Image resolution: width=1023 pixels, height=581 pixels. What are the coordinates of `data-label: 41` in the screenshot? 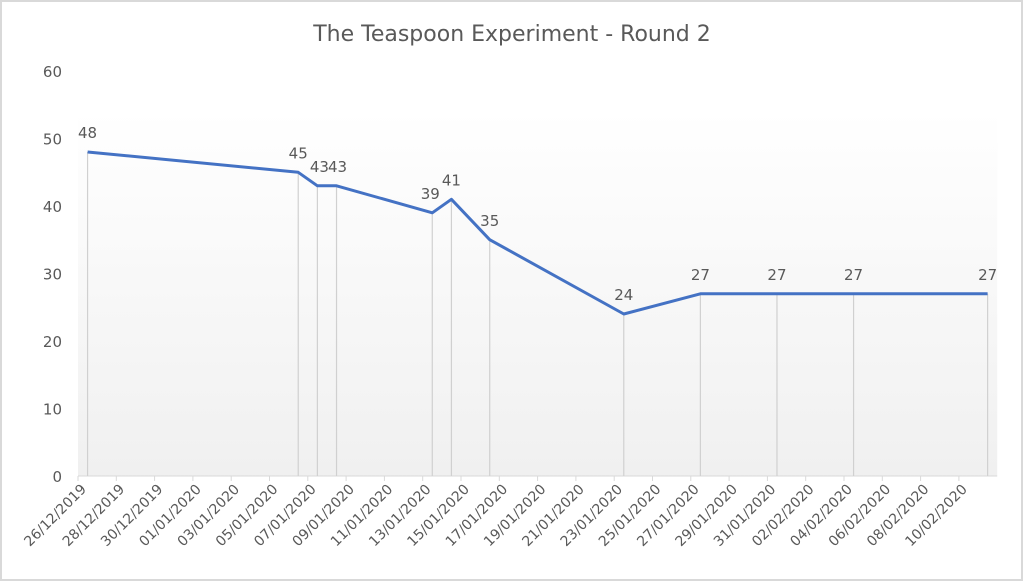 It's located at (451, 180).